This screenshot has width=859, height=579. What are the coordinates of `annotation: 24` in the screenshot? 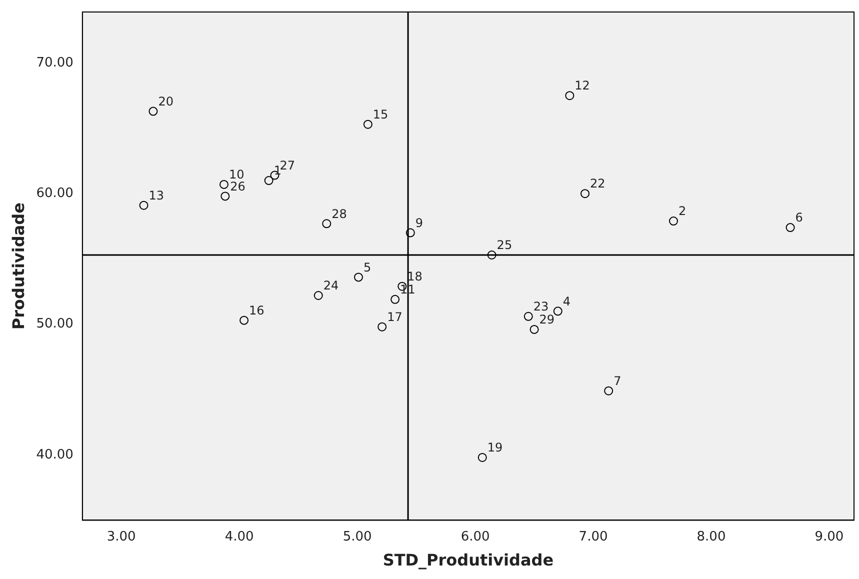 It's located at (331, 285).